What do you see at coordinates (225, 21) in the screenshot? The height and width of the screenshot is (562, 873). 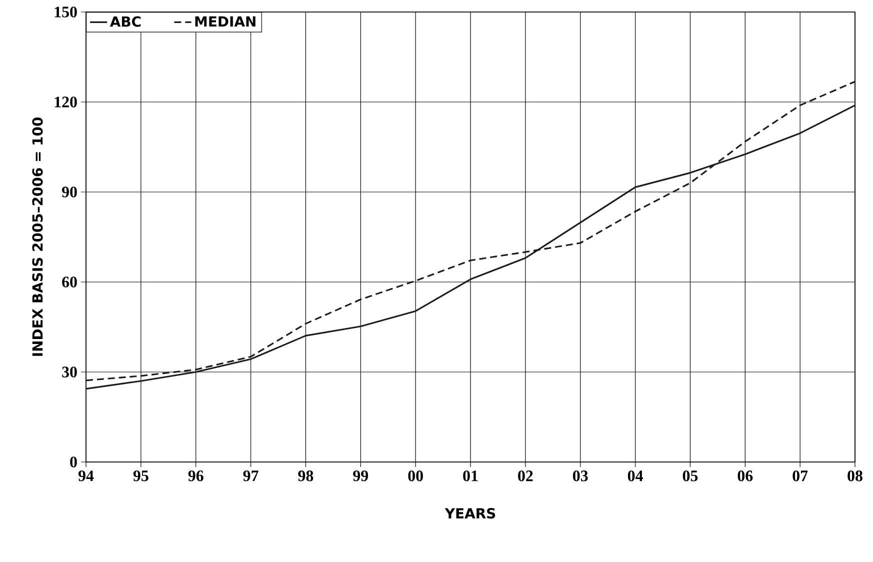 I see `legend-label: MEDIAN` at bounding box center [225, 21].